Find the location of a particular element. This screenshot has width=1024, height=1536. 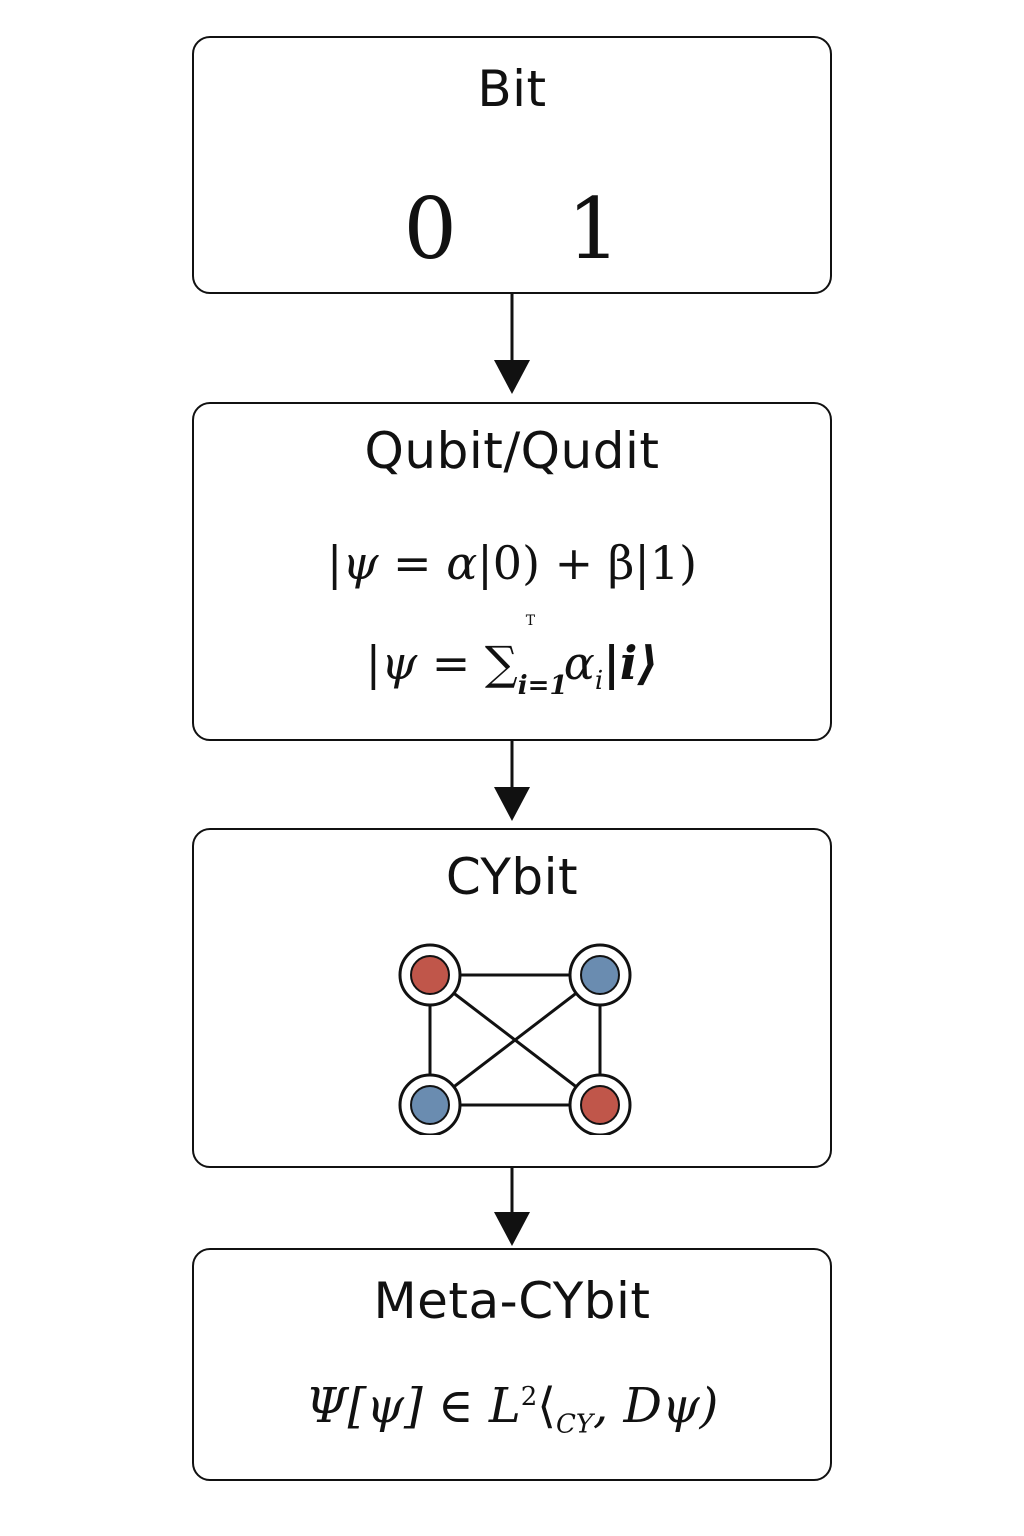

meta-eq-rest: , Dψ) is located at coordinates (656, 1406).